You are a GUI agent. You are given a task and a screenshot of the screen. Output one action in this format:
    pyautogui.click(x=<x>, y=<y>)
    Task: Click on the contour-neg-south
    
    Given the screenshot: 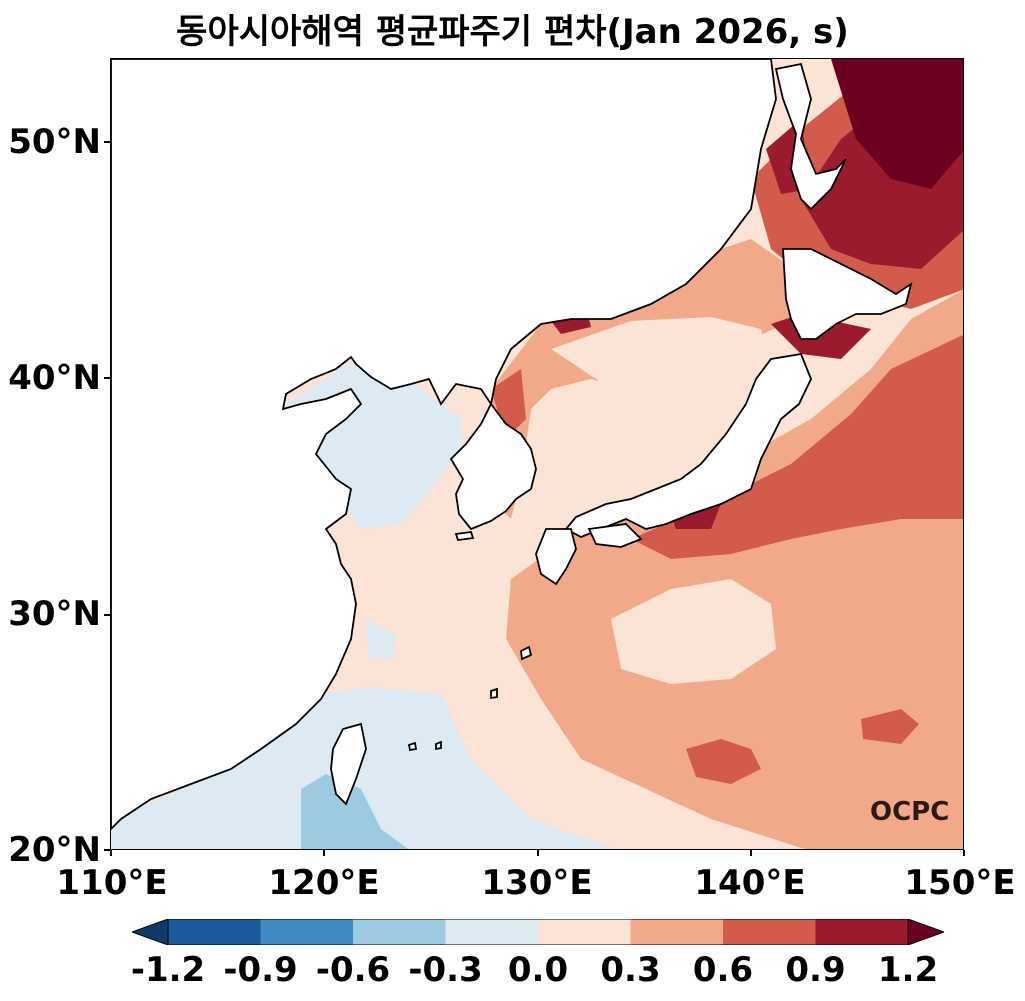 What is the action you would take?
    pyautogui.click(x=363, y=768)
    